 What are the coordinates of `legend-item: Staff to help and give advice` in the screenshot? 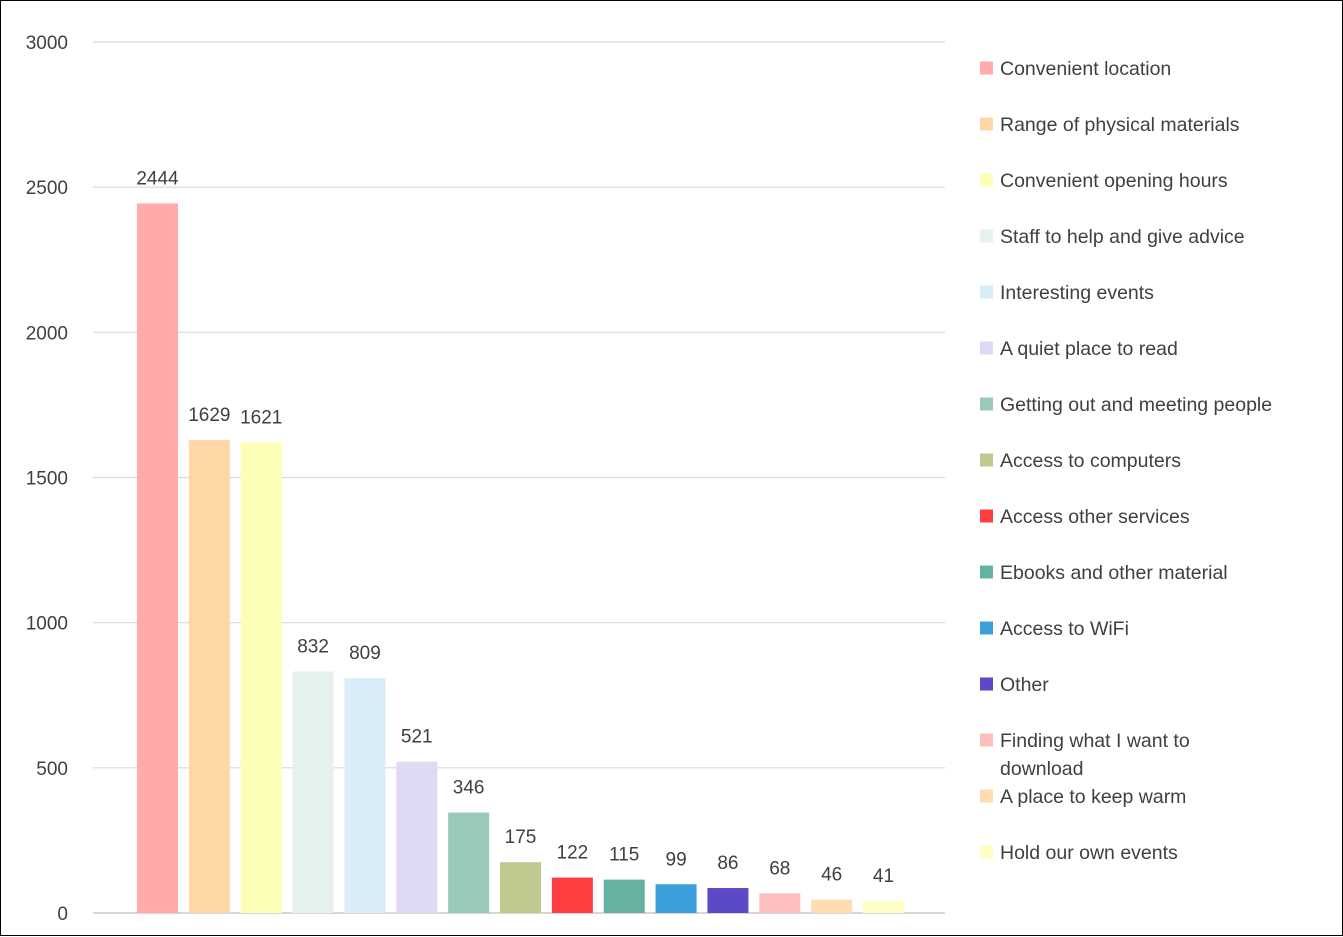 It's located at (1112, 237).